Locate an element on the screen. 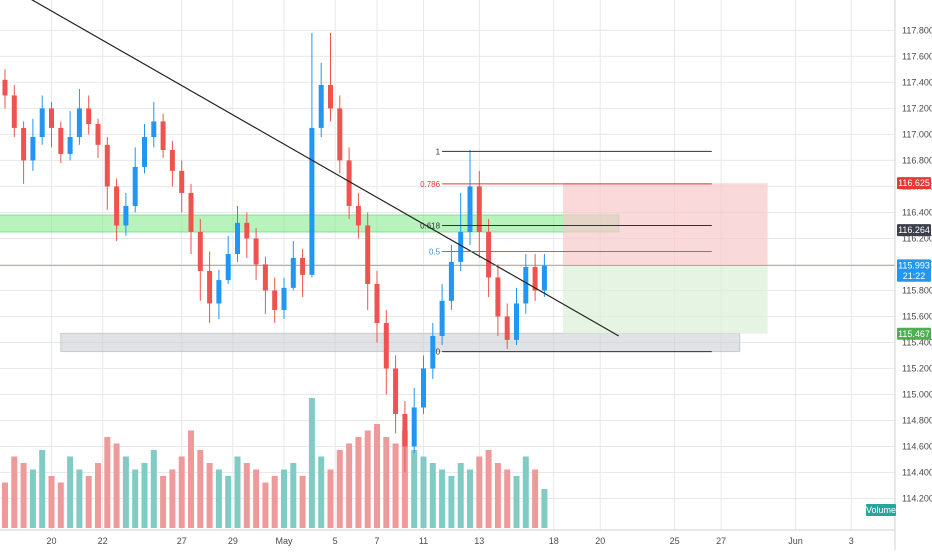 The width and height of the screenshot is (932, 555). position-target-zone is located at coordinates (665, 299).